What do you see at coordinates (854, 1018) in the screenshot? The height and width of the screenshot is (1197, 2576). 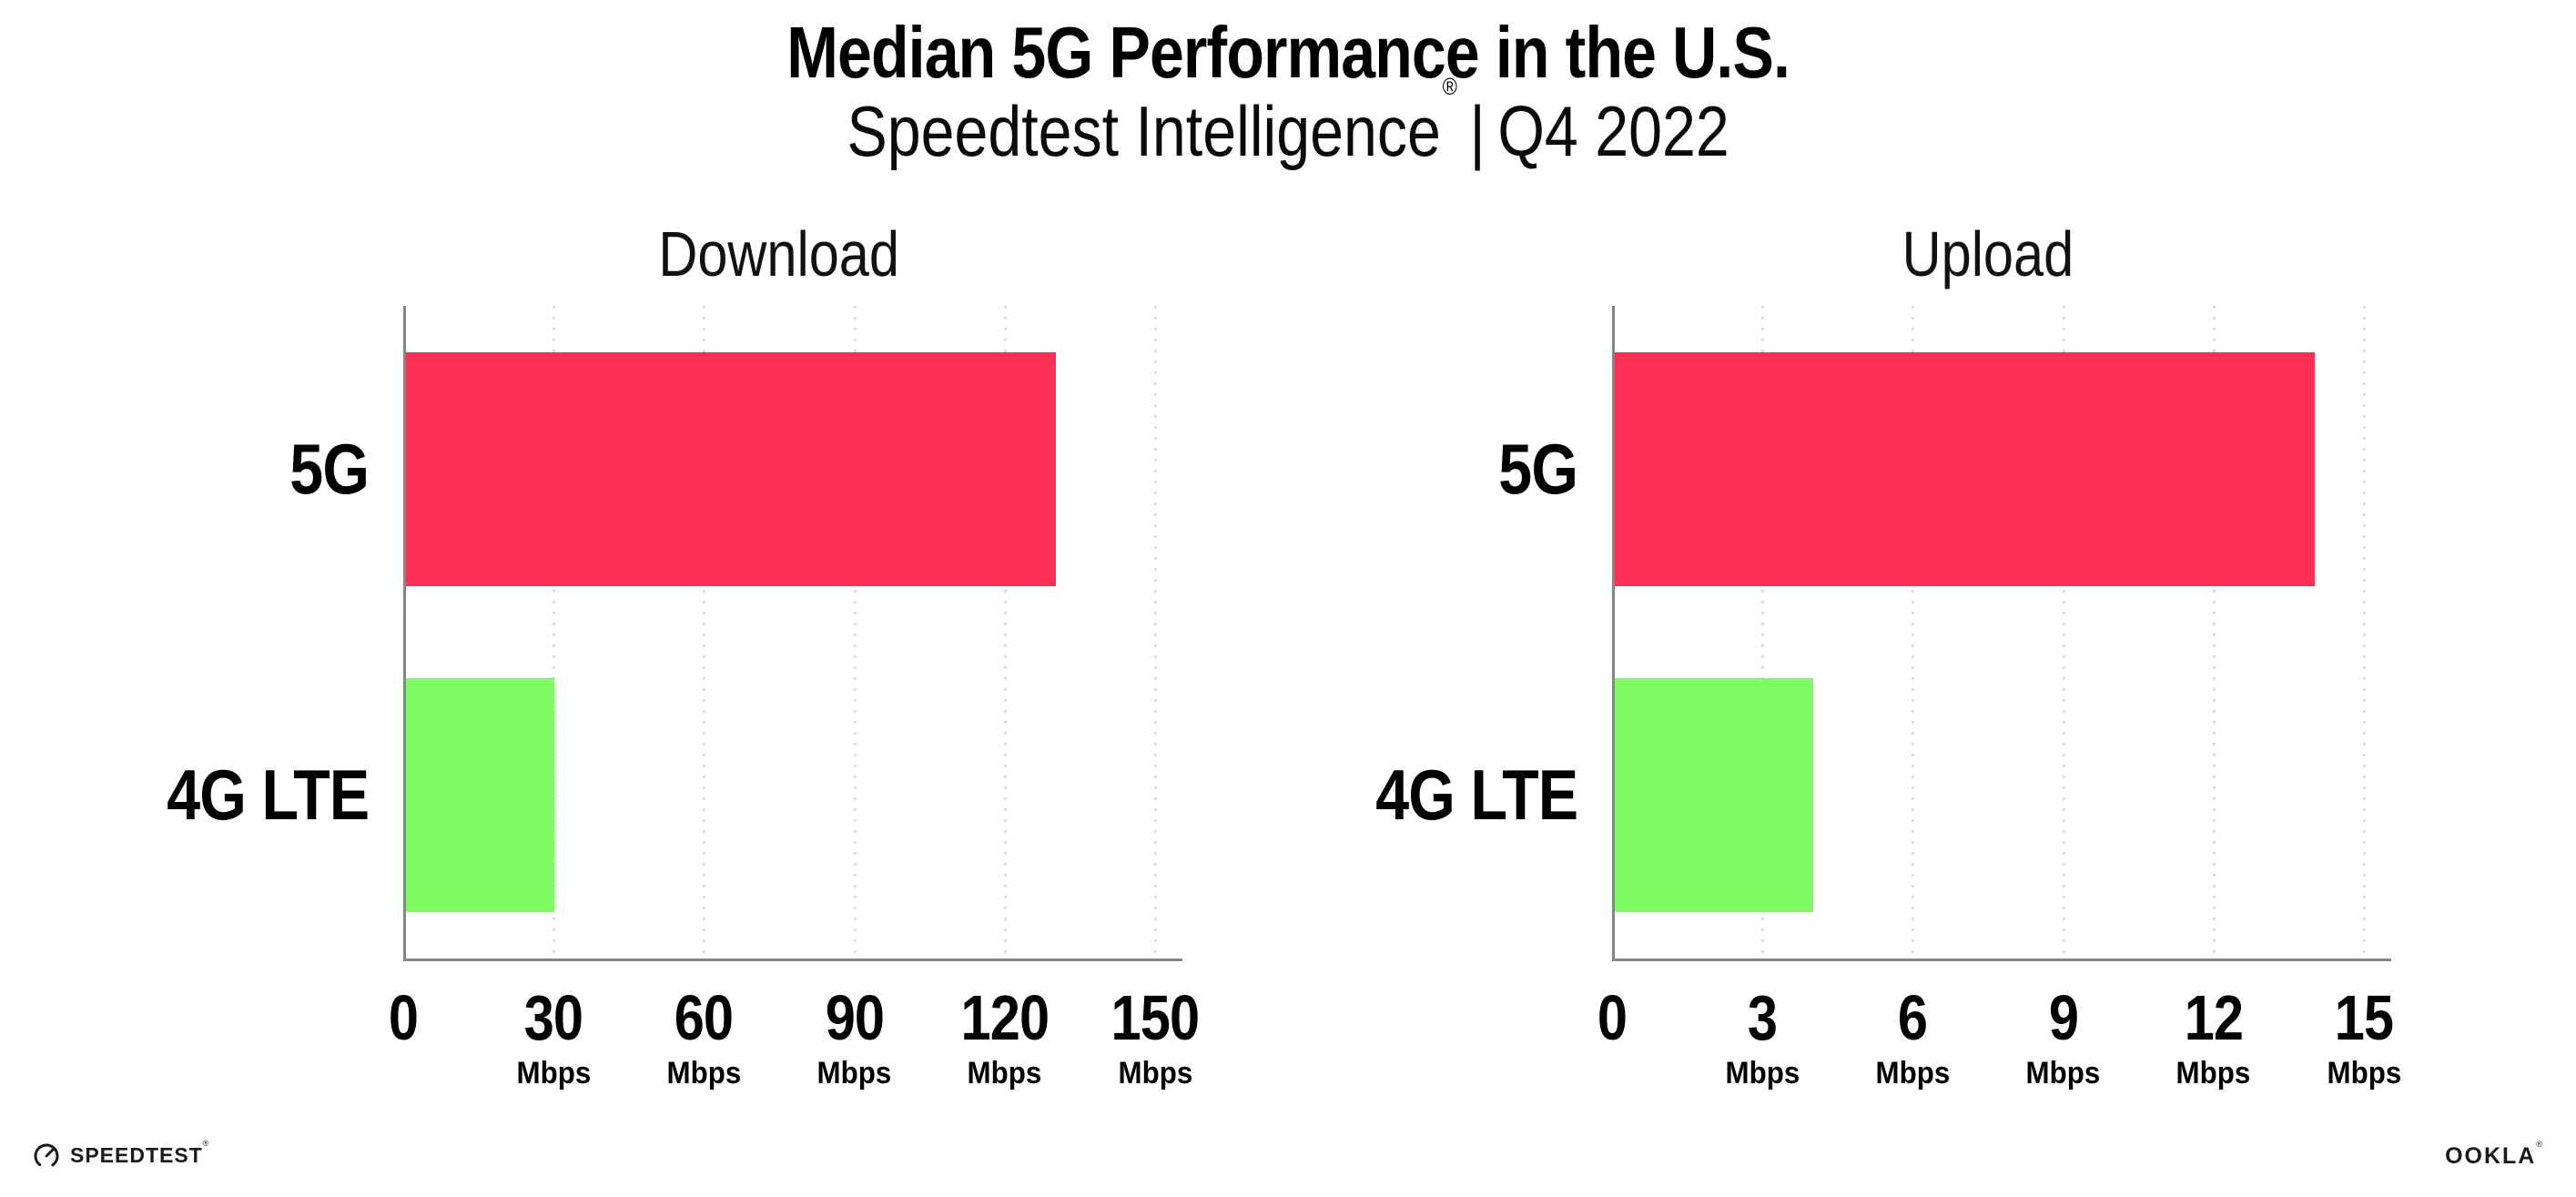 I see `x-tick-value: 90` at bounding box center [854, 1018].